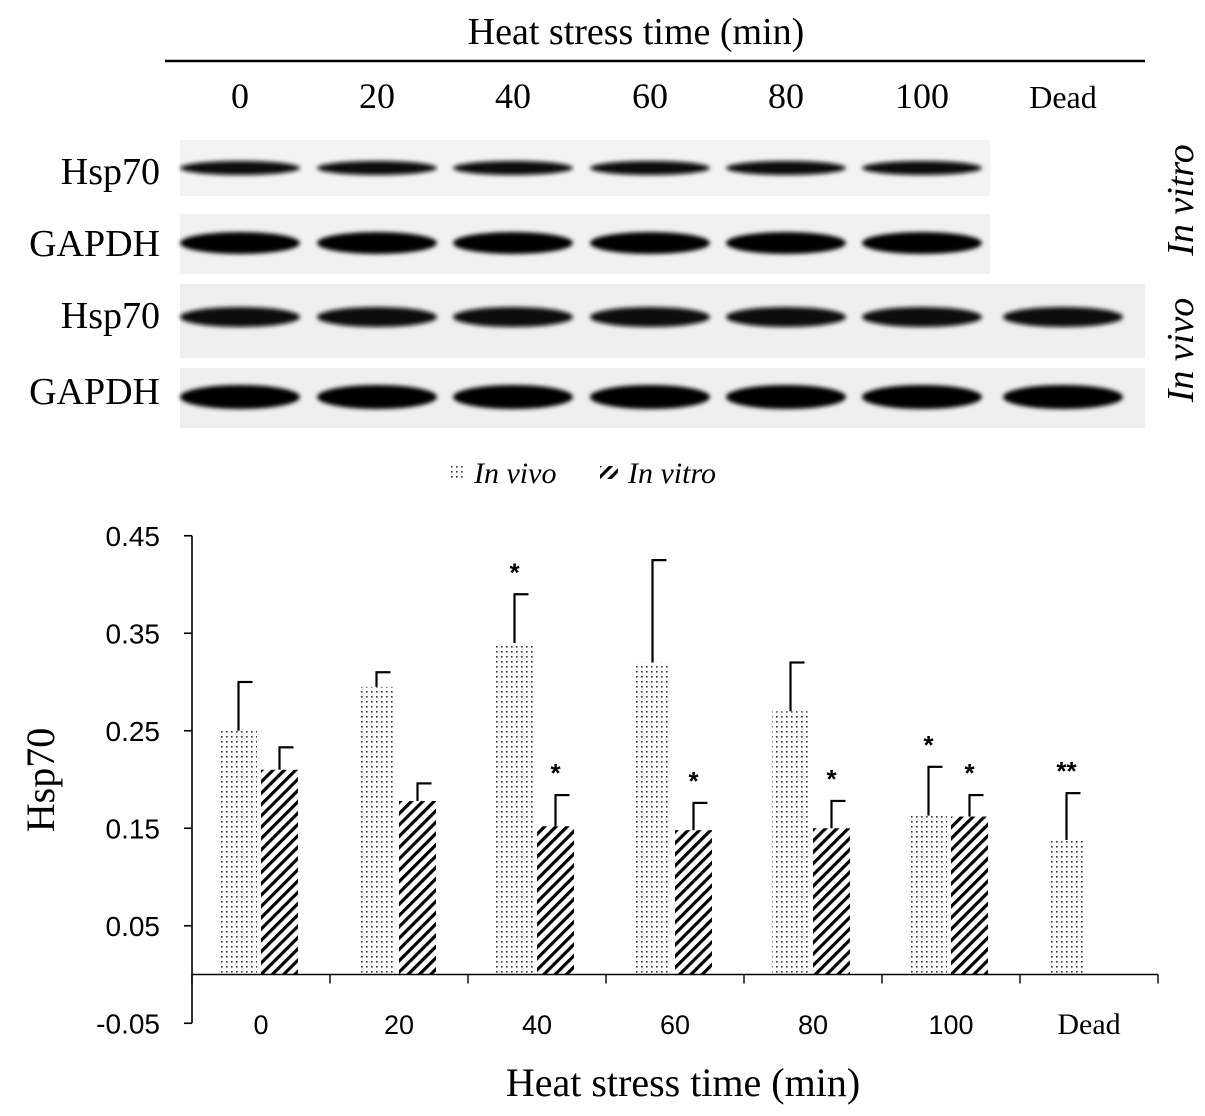  Describe the element at coordinates (813, 1025) in the screenshot. I see `x-tick-label-4: 80` at that location.